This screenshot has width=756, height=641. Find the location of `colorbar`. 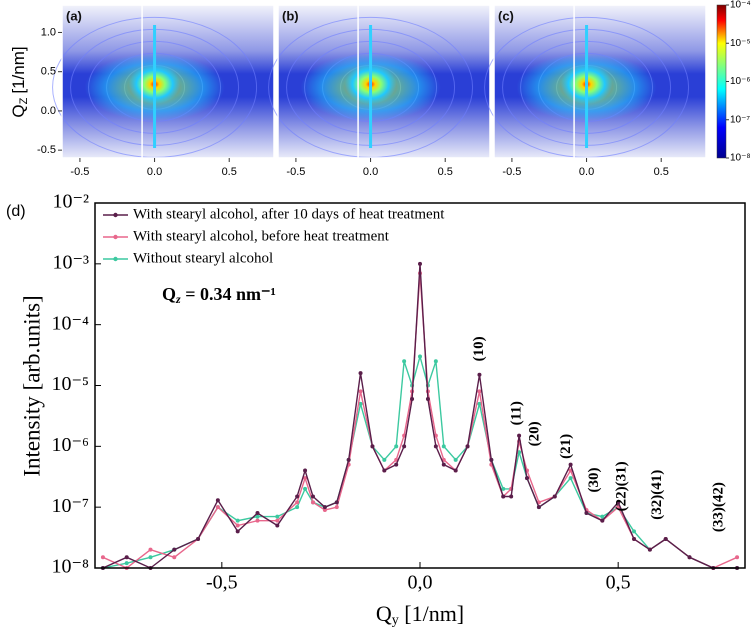

colorbar is located at coordinates (721, 81).